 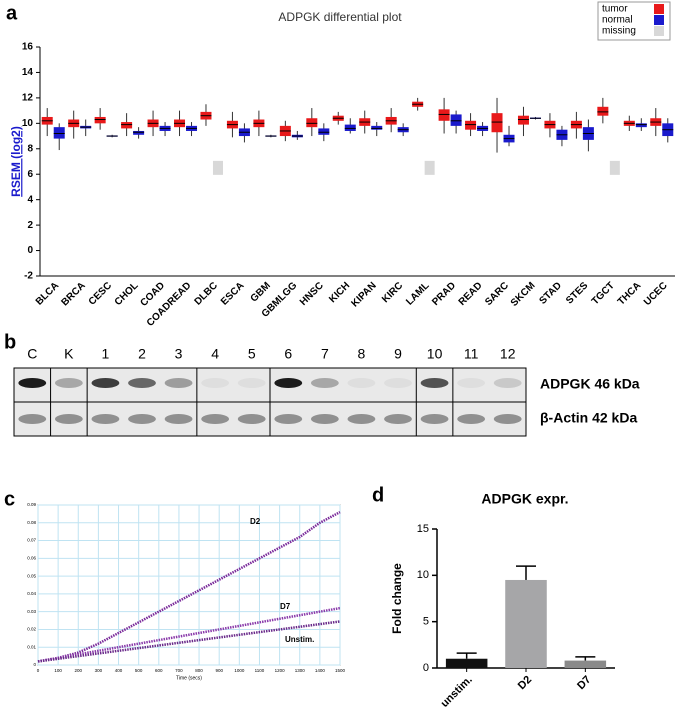 What do you see at coordinates (69, 354) in the screenshot?
I see `lane-label: K` at bounding box center [69, 354].